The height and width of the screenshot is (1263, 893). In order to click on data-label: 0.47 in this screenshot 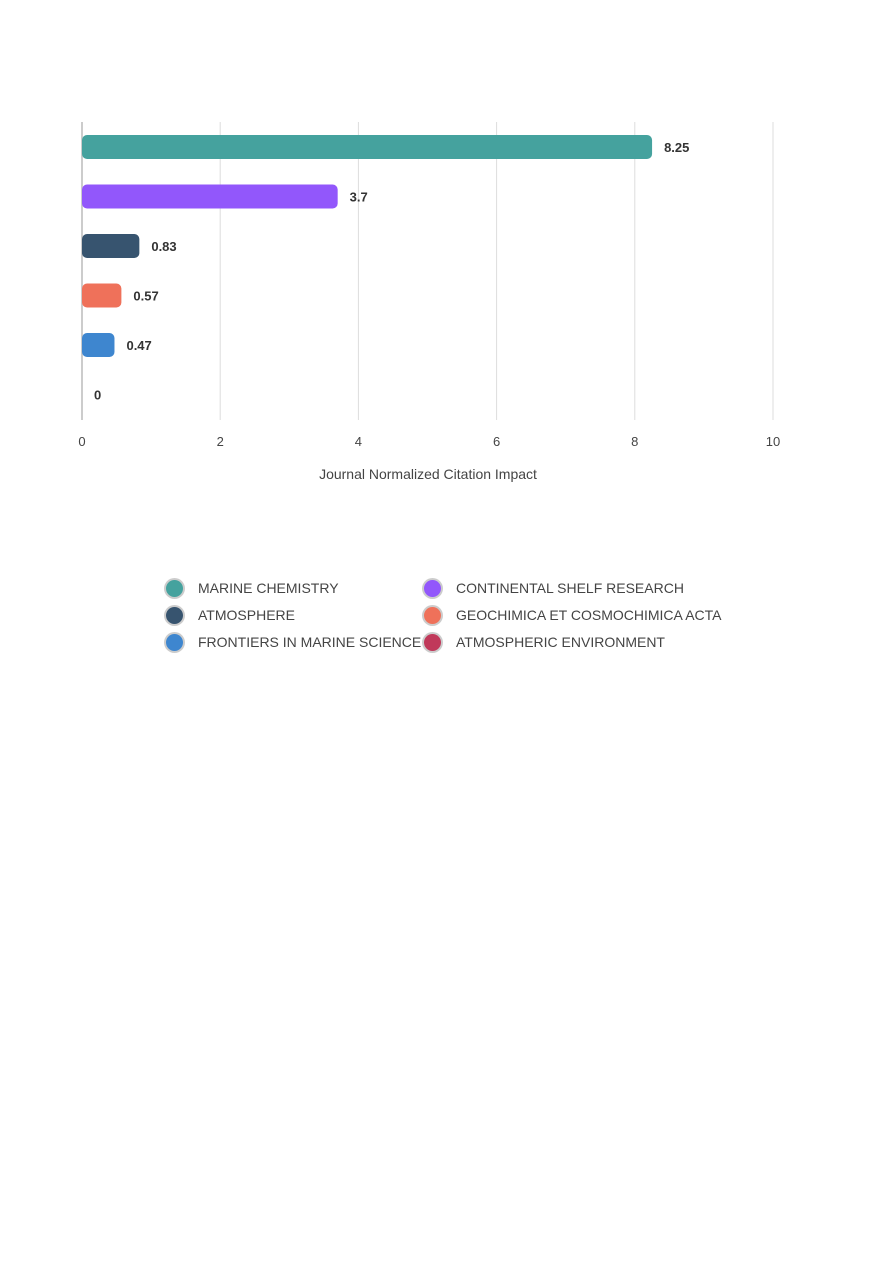, I will do `click(138, 345)`.